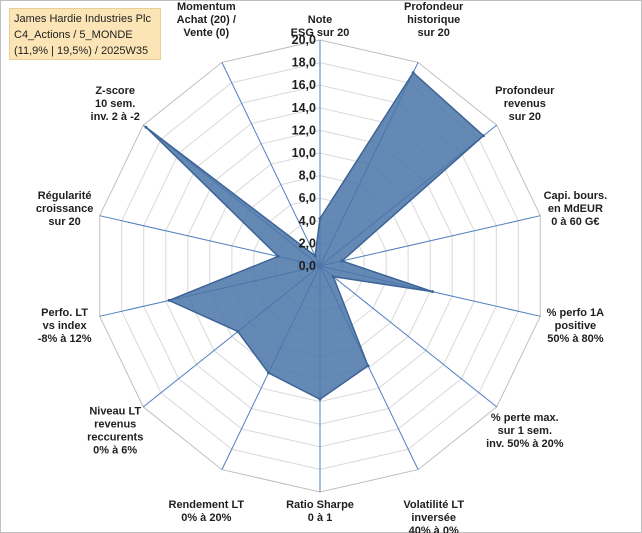 Image resolution: width=642 pixels, height=533 pixels. Describe the element at coordinates (575, 222) in the screenshot. I see `axis-label-line: 0 à 60 G€` at that location.